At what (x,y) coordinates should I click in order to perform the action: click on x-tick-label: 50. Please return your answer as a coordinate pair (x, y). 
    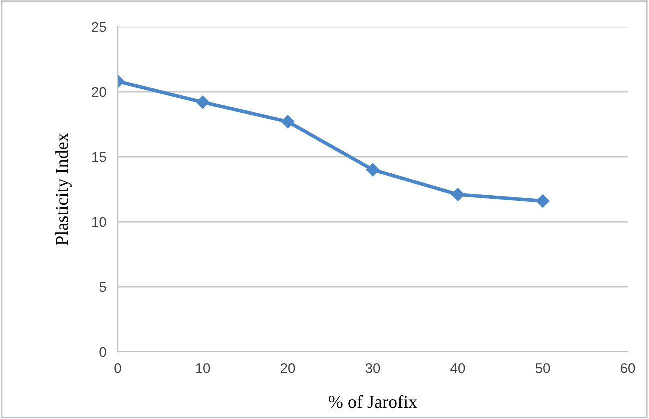
    Looking at the image, I should click on (543, 368).